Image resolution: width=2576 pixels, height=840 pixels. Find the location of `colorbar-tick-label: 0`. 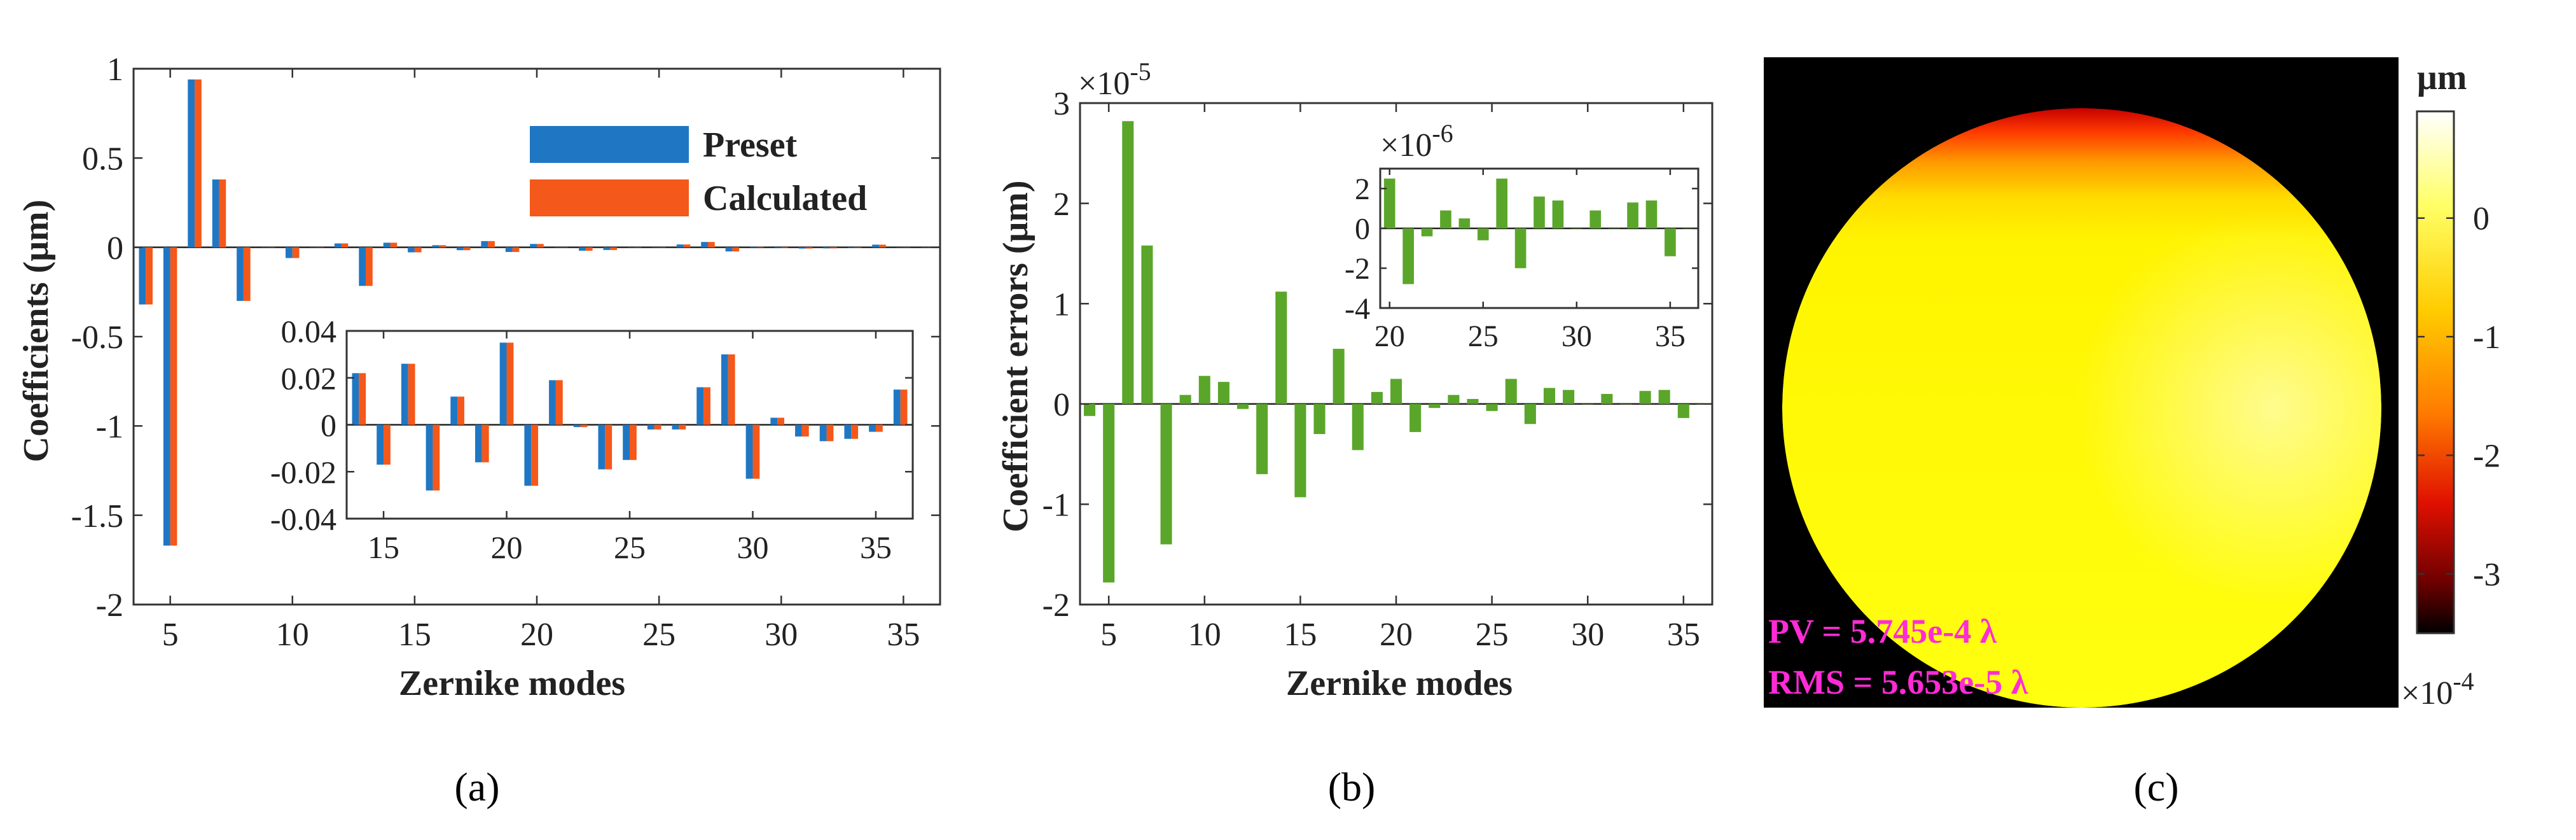

colorbar-tick-label: 0 is located at coordinates (2481, 219).